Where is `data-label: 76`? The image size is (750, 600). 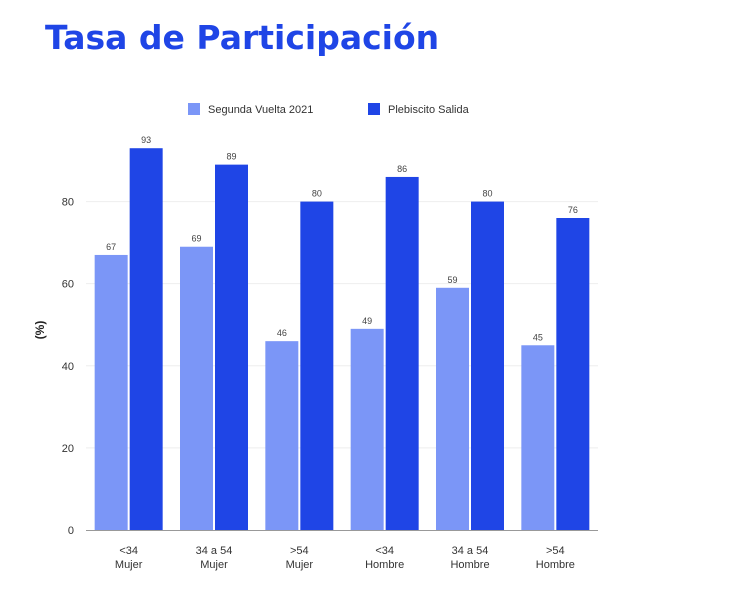
data-label: 76 is located at coordinates (573, 210).